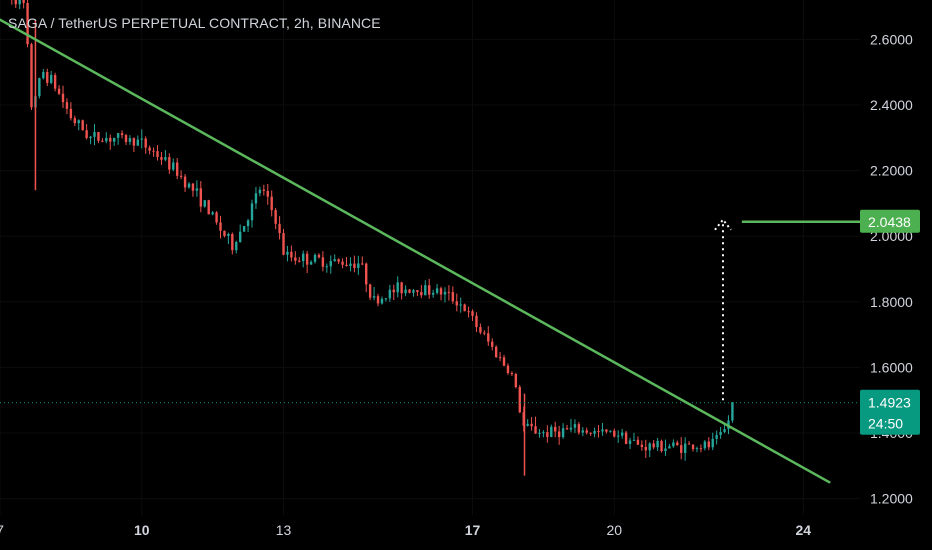 This screenshot has width=932, height=550. What do you see at coordinates (889, 403) in the screenshot?
I see `last-price-label: 1.4923` at bounding box center [889, 403].